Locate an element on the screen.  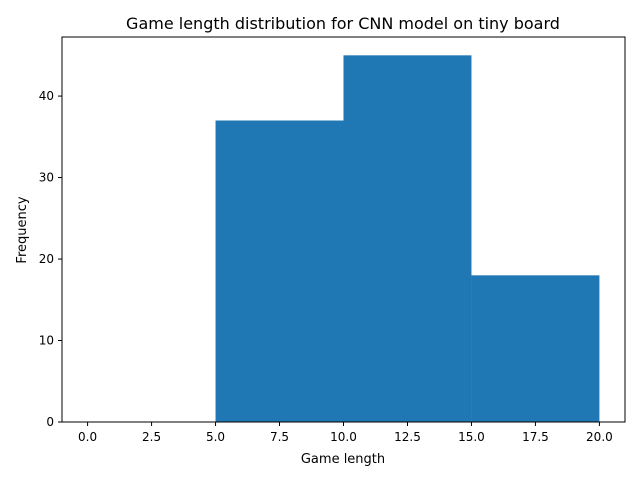
y-tick-label: 10 is located at coordinates (46, 341).